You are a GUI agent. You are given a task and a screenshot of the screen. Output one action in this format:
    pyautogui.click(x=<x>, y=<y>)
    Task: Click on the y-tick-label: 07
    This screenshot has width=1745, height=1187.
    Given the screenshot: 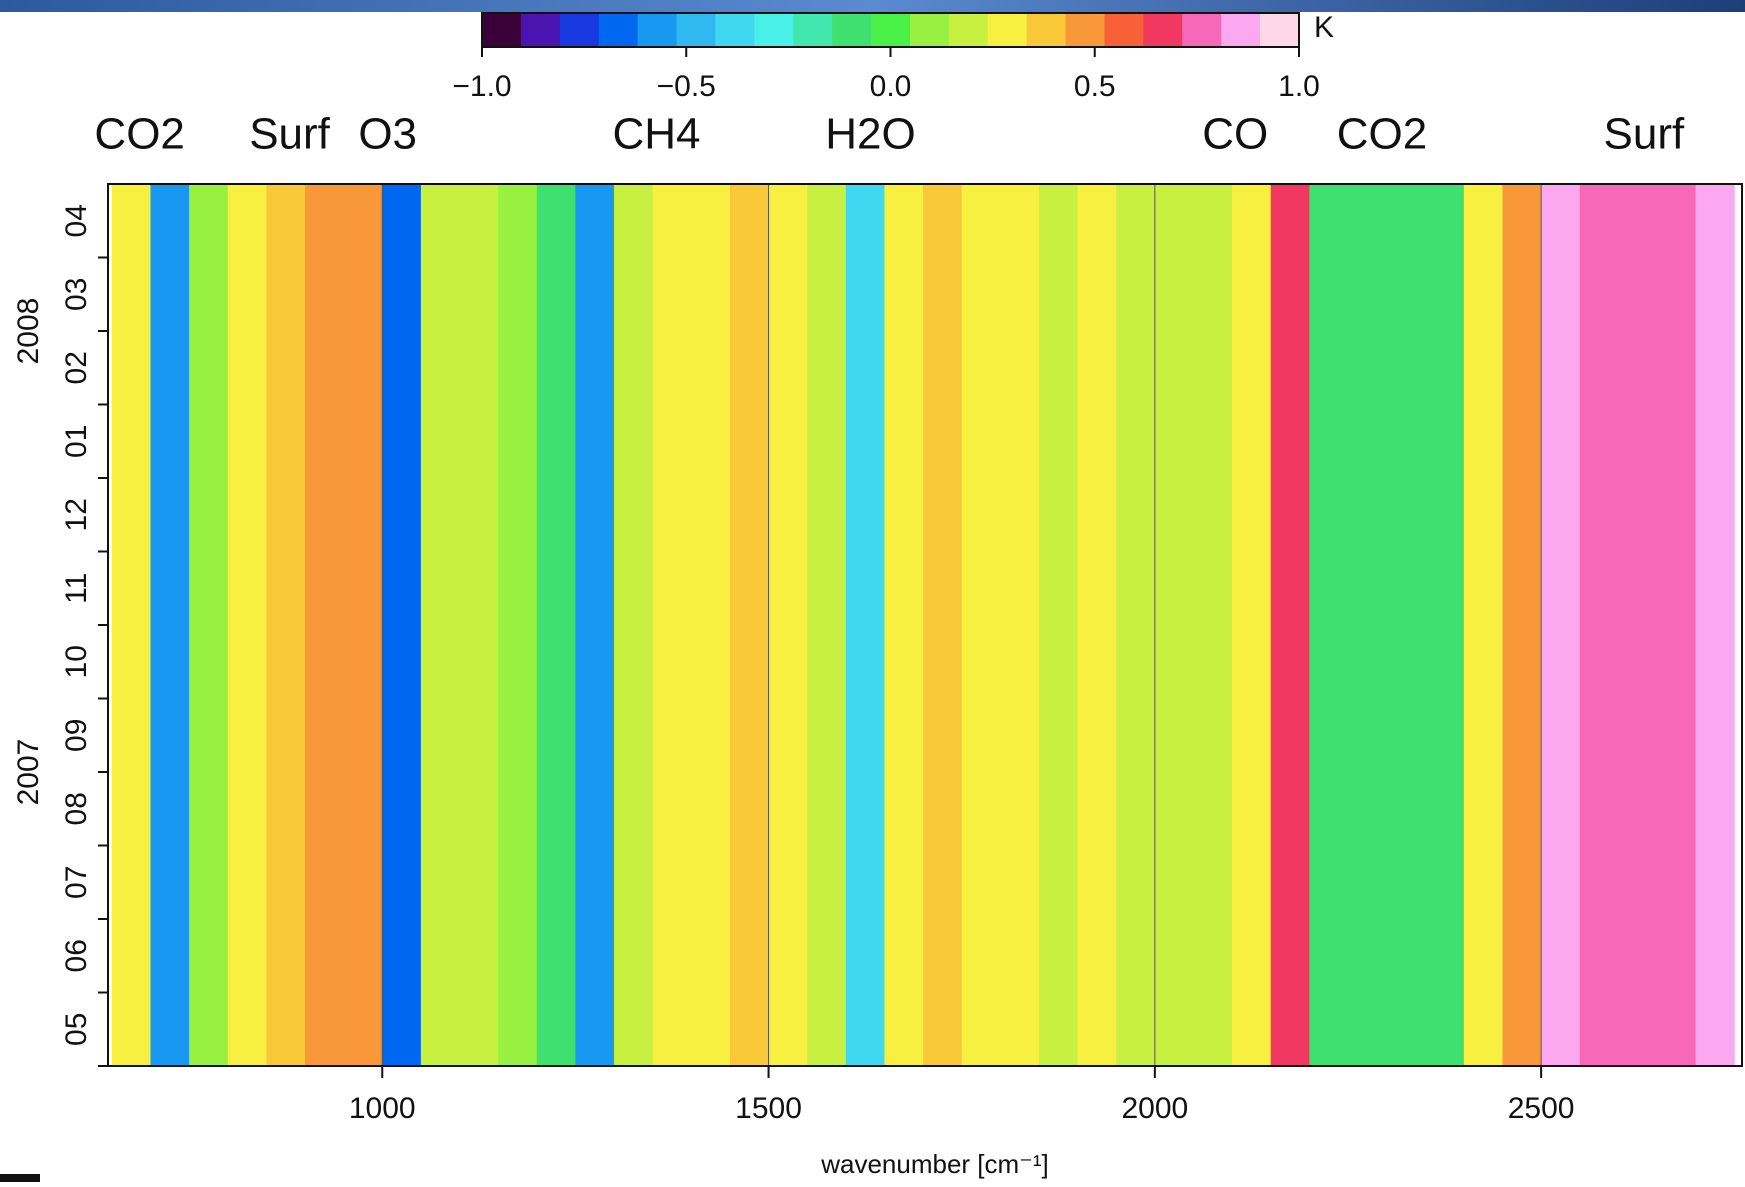 What is the action you would take?
    pyautogui.click(x=76, y=882)
    